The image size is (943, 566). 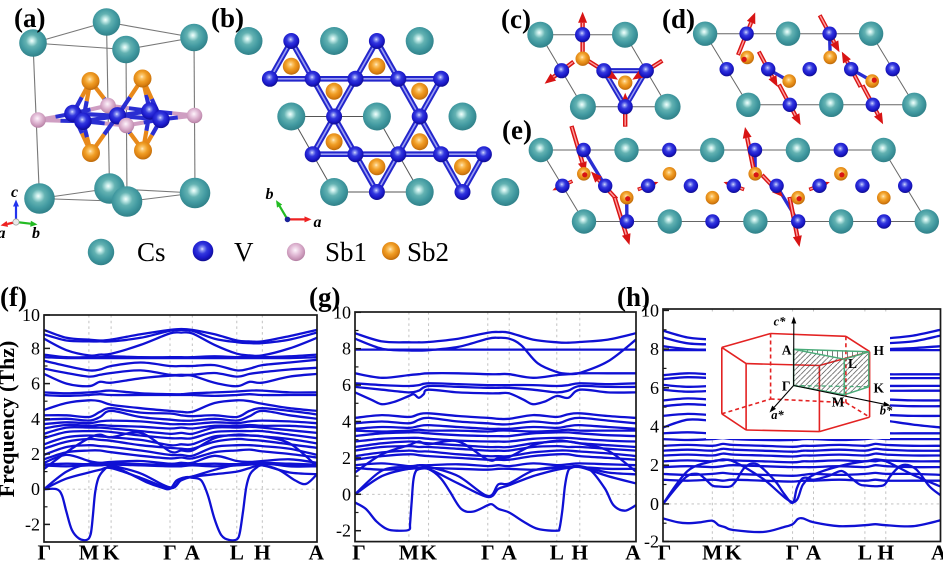 I want to click on svg-text: Sb2, so click(x=428, y=252).